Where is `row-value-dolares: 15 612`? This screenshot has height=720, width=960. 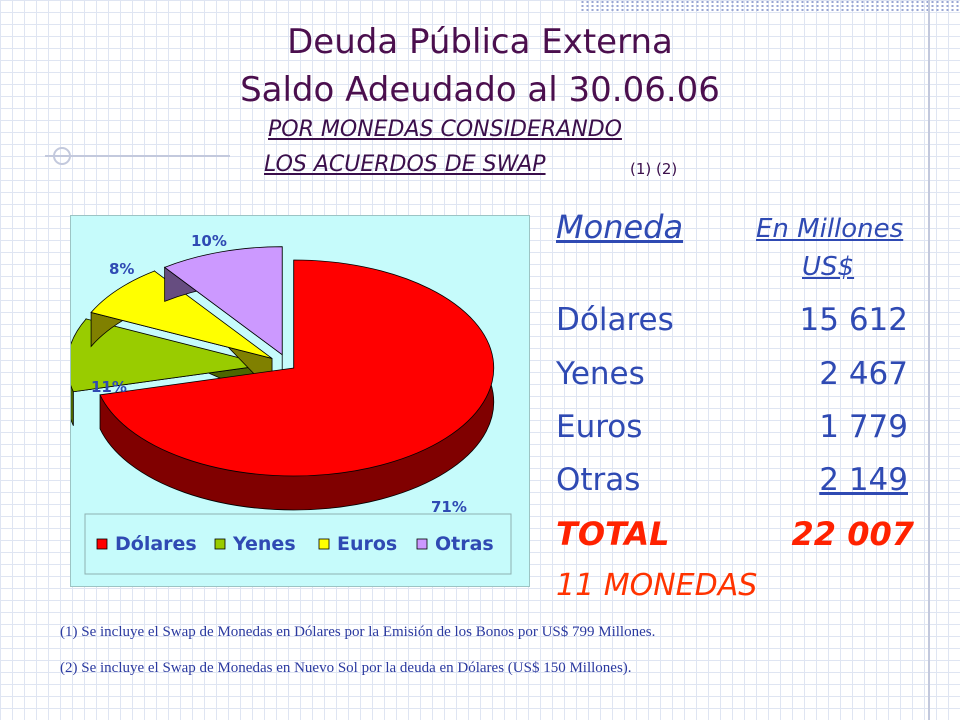 row-value-dolares: 15 612 is located at coordinates (853, 320).